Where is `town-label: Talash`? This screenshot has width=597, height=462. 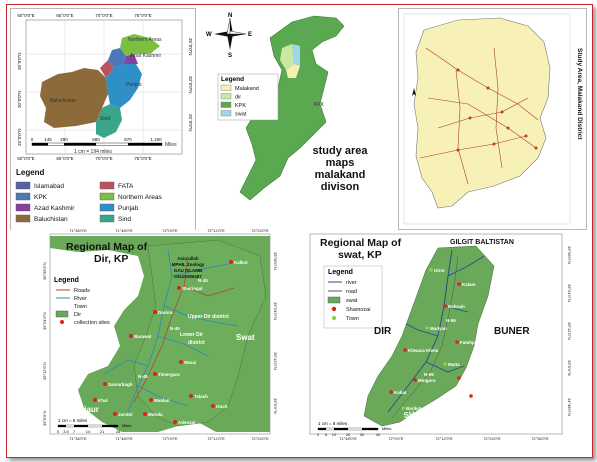 town-label: Talash is located at coordinates (201, 396).